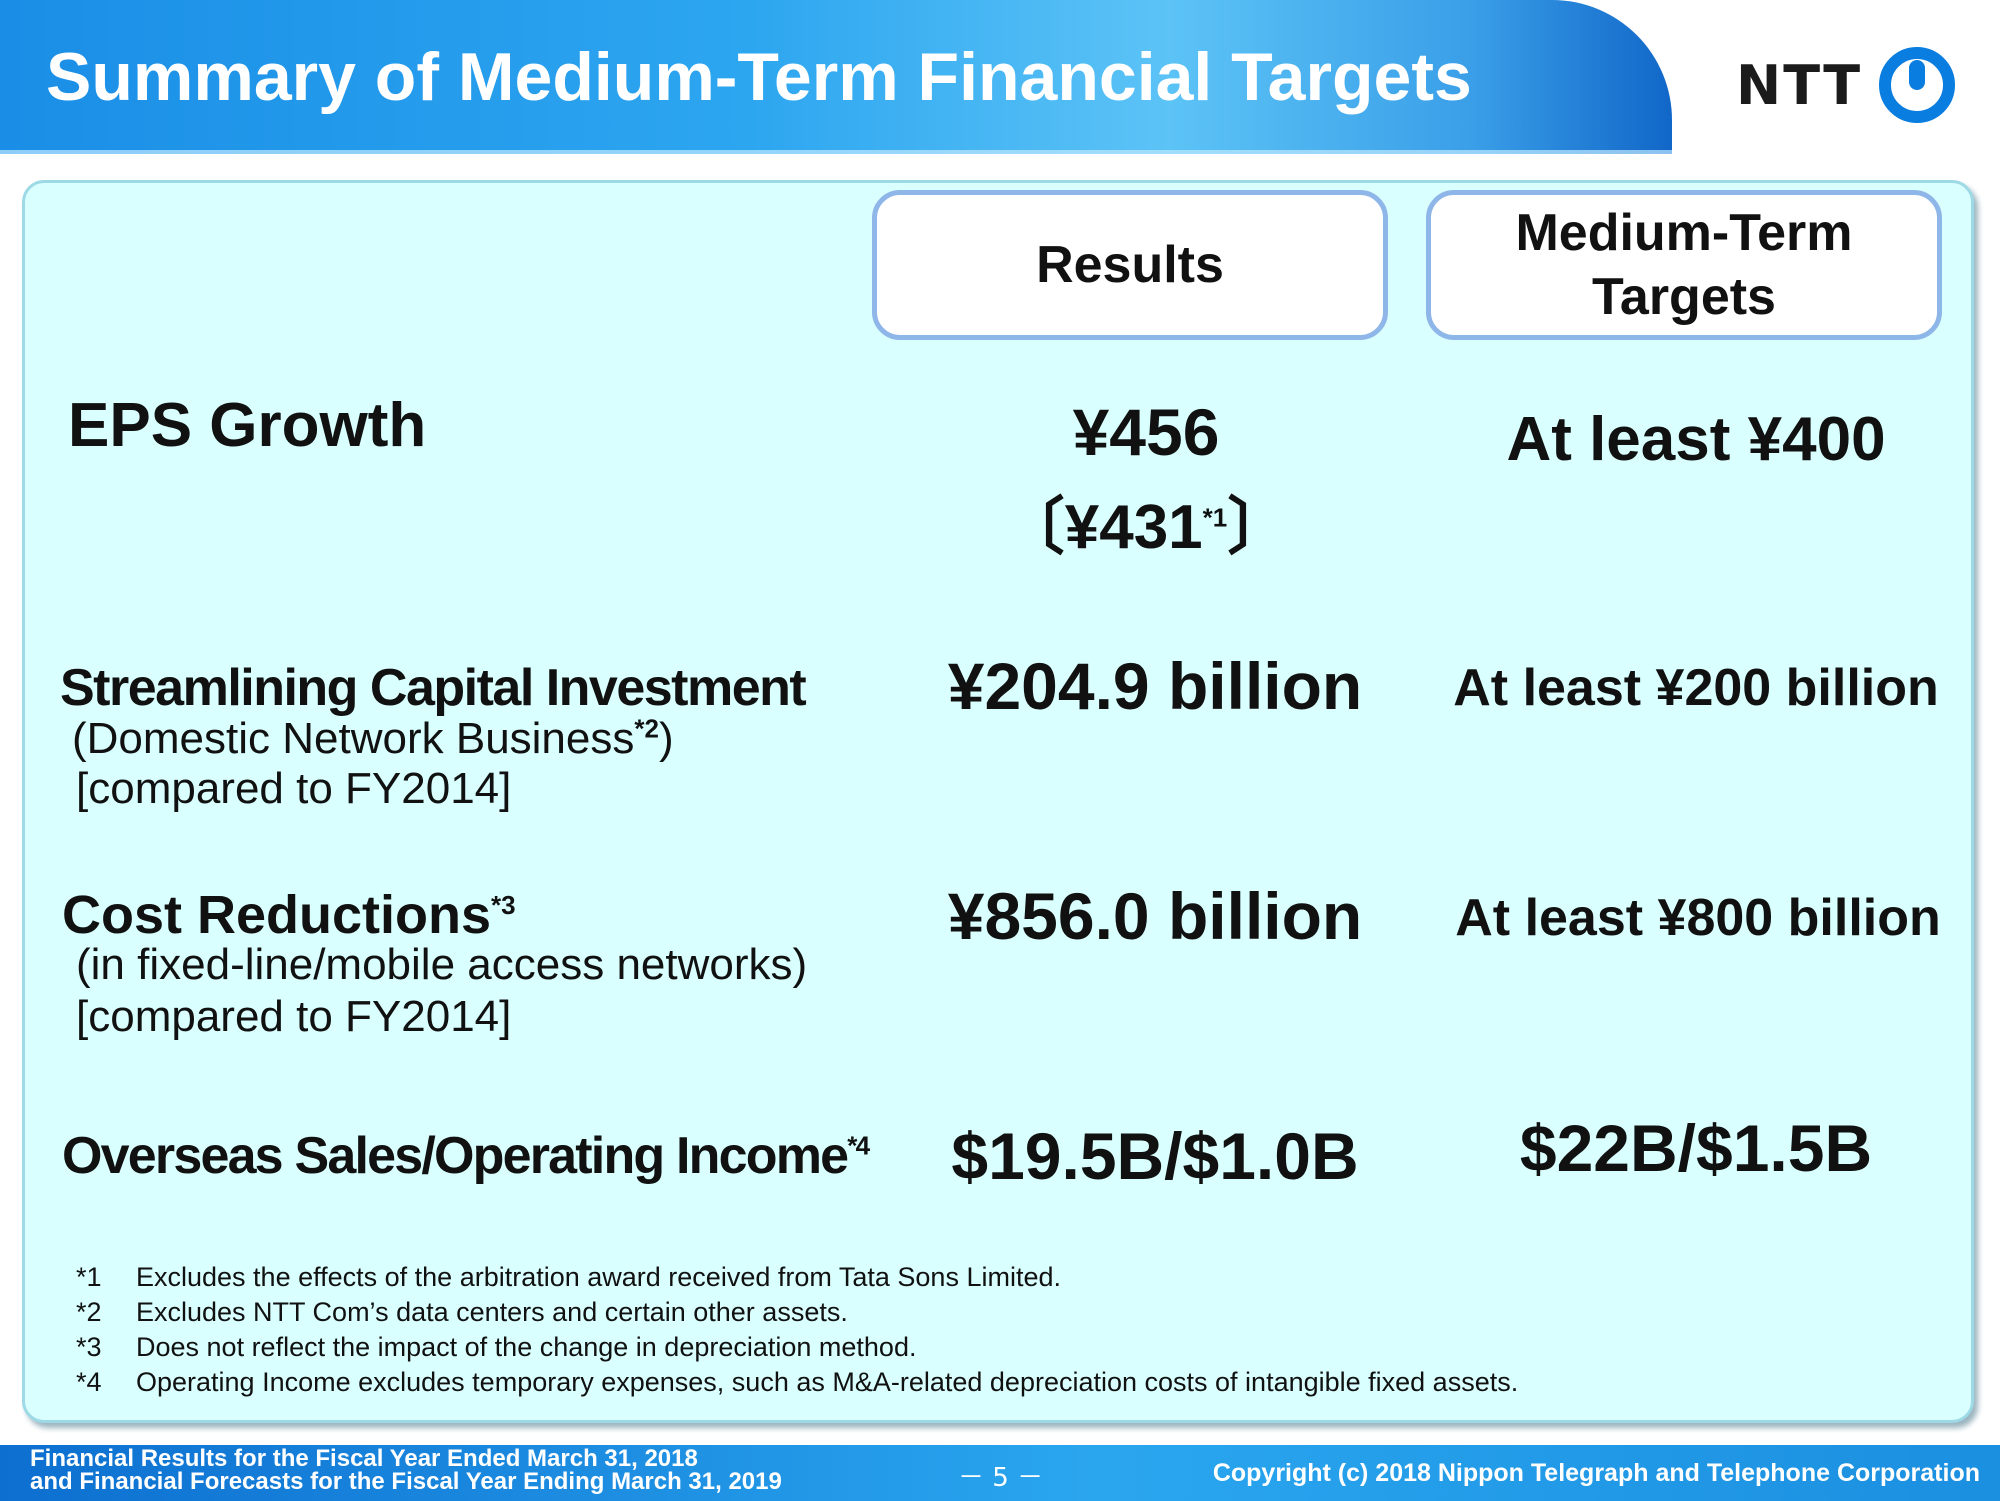 This screenshot has height=1501, width=2000. What do you see at coordinates (455, 1156) in the screenshot?
I see `overseas-title-text: Overseas Sales/Operating Income` at bounding box center [455, 1156].